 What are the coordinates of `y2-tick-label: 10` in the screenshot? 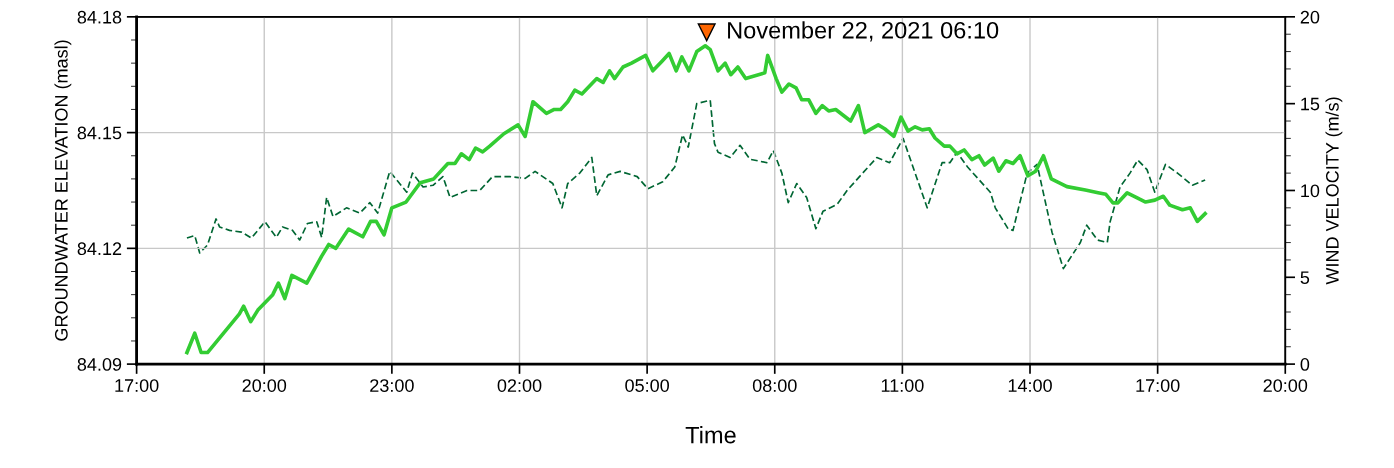 It's located at (1310, 191).